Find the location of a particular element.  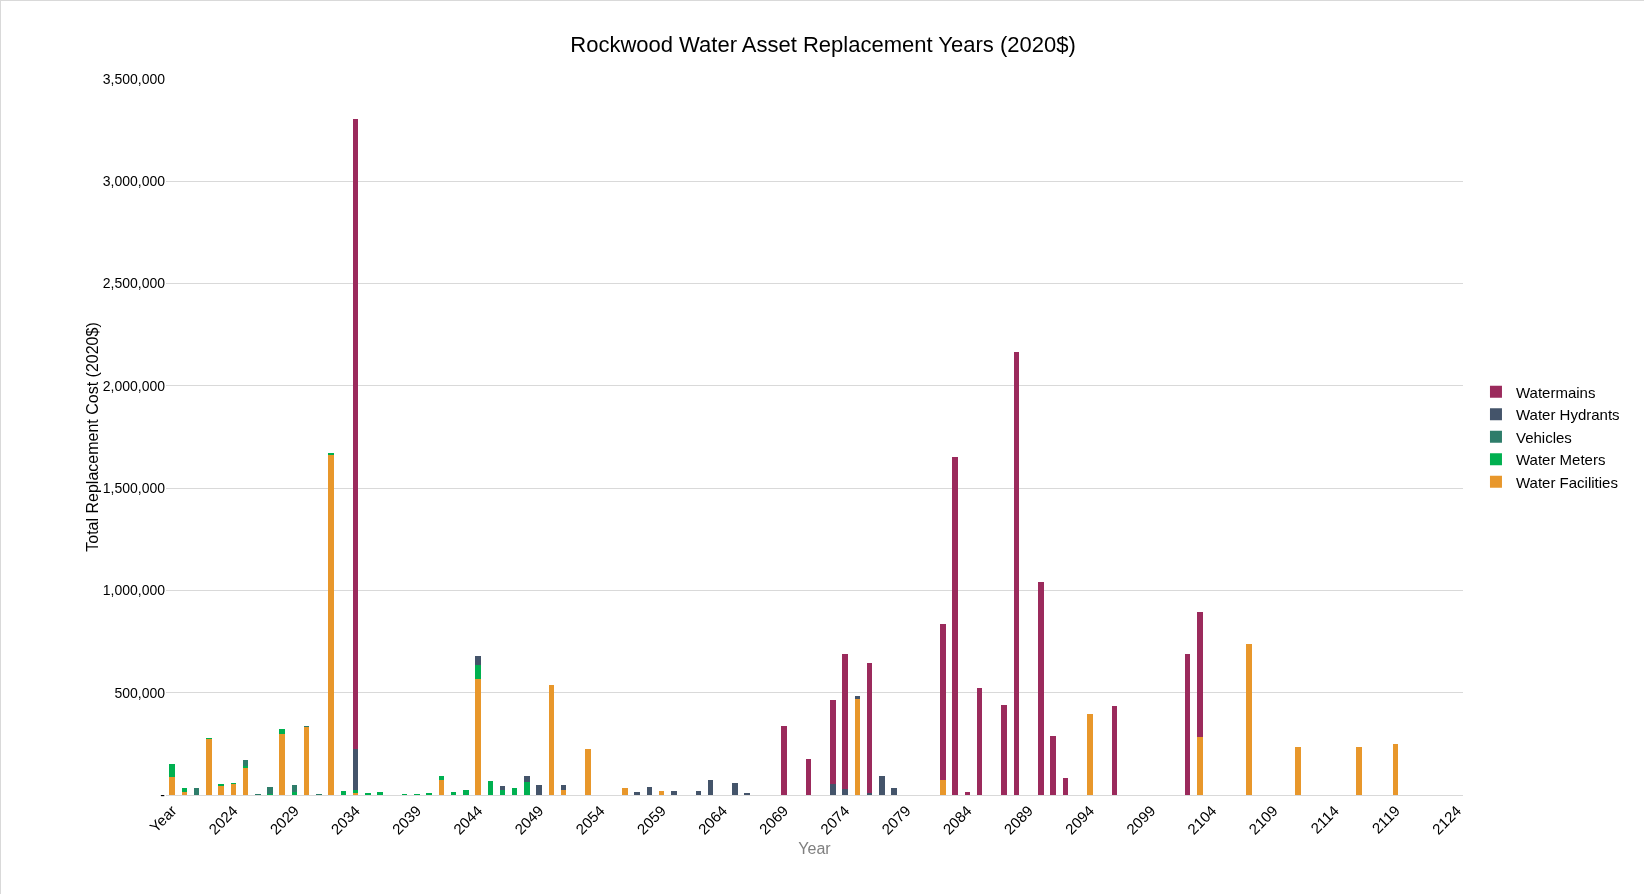

legend-label: Water Meters is located at coordinates (1560, 460).